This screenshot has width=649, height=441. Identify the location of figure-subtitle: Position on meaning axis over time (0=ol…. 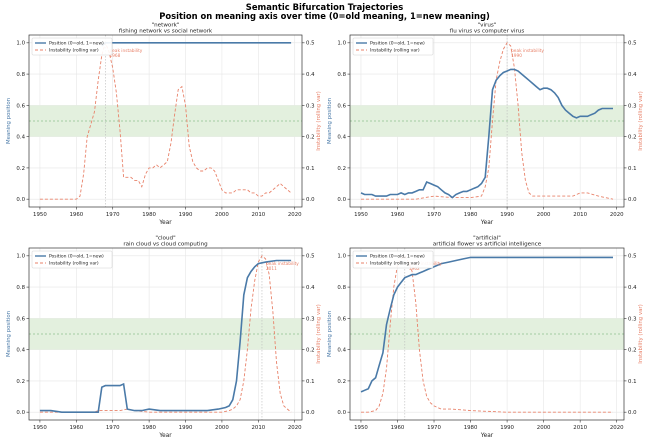
(324, 16).